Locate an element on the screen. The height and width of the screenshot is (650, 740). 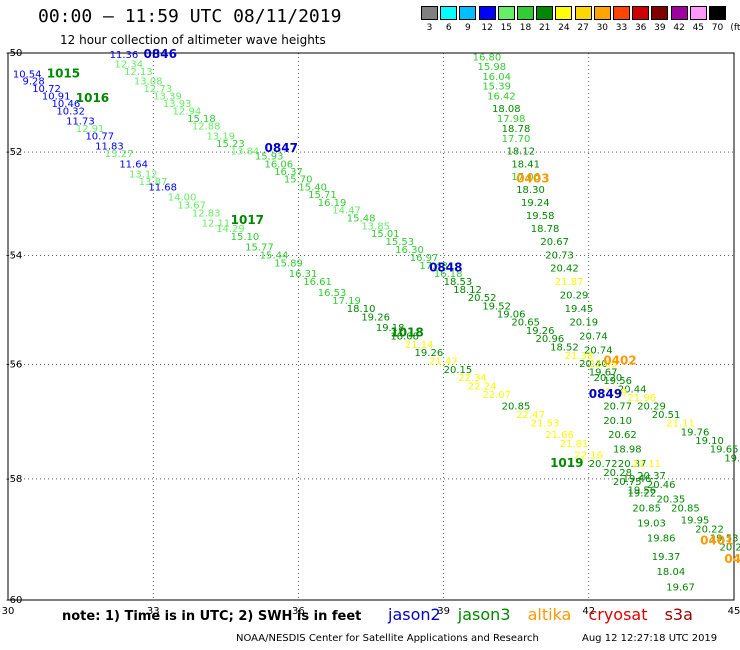
swh-value: 20.96 is located at coordinates (550, 339).